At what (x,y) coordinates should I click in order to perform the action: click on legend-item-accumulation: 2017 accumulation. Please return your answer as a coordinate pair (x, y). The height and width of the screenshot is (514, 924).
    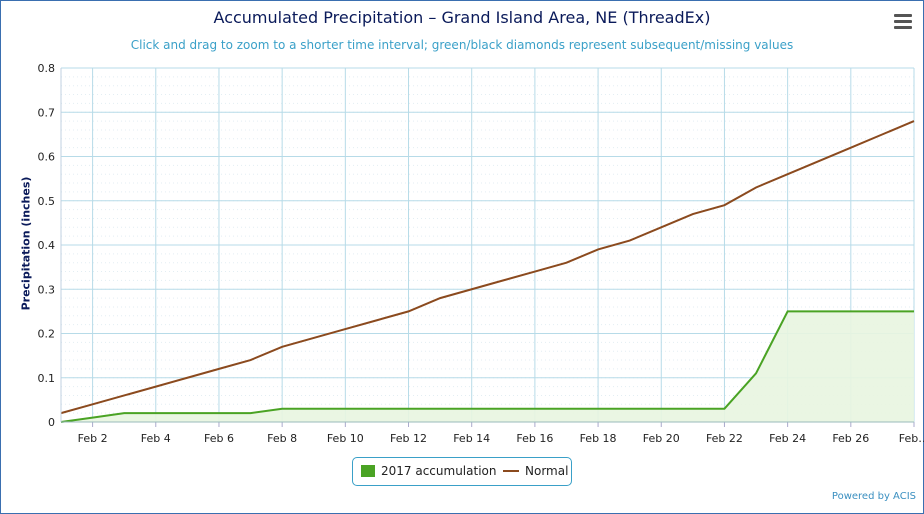
    Looking at the image, I should click on (428, 471).